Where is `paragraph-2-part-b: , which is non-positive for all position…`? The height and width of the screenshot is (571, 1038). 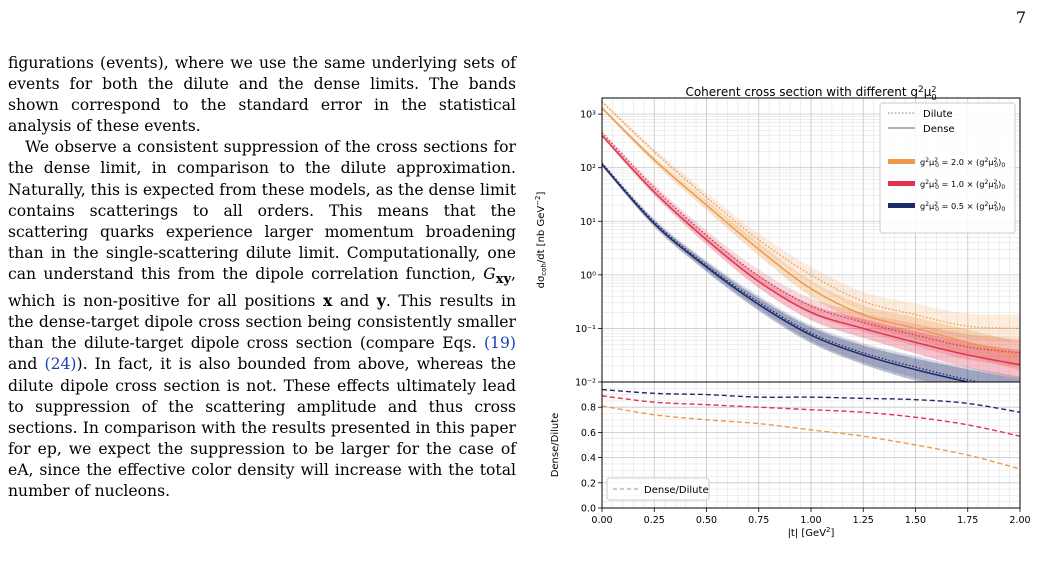 paragraph-2-part-b: , which is non-positive for all position… is located at coordinates (262, 287).